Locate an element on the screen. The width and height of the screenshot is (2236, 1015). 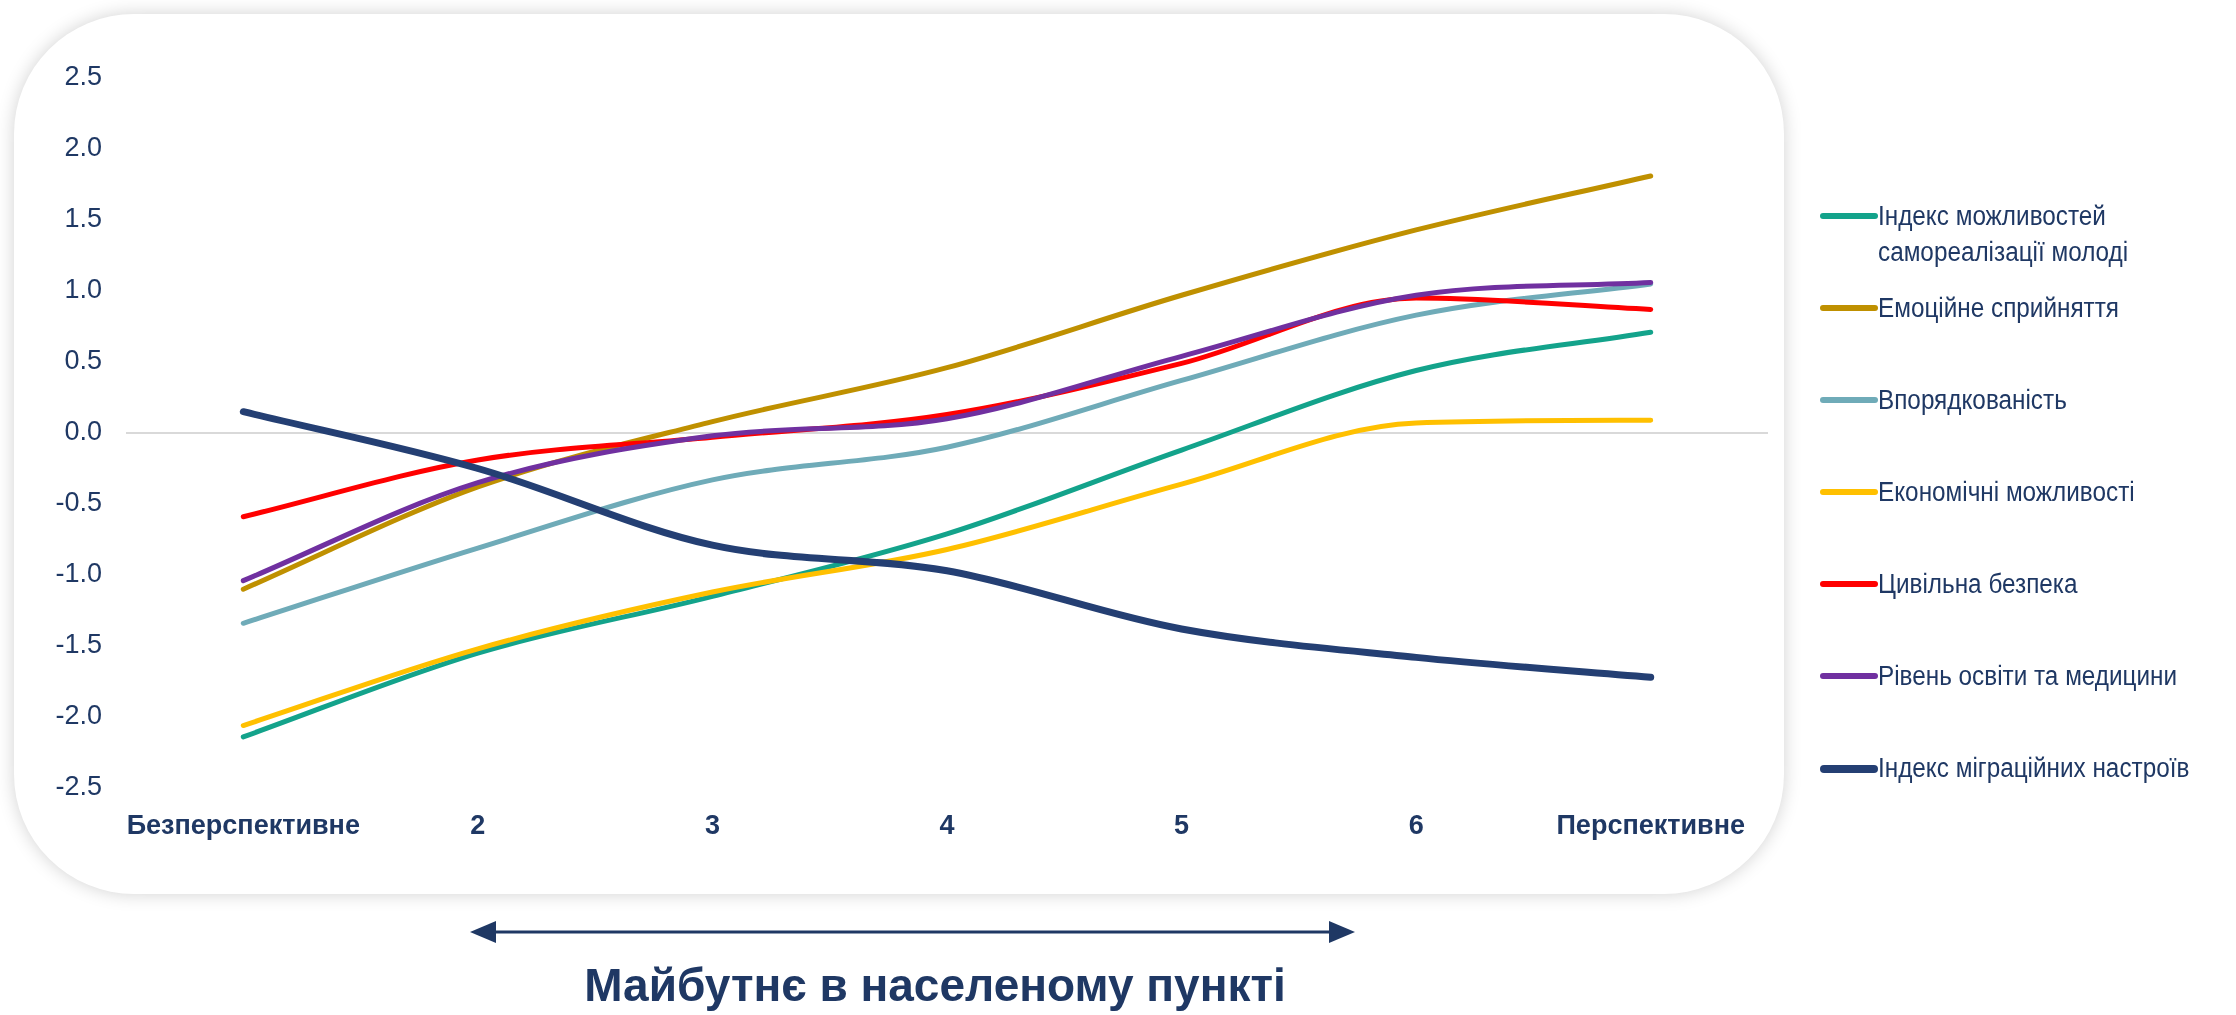
x-tick-label: Перспективне is located at coordinates (1650, 824).